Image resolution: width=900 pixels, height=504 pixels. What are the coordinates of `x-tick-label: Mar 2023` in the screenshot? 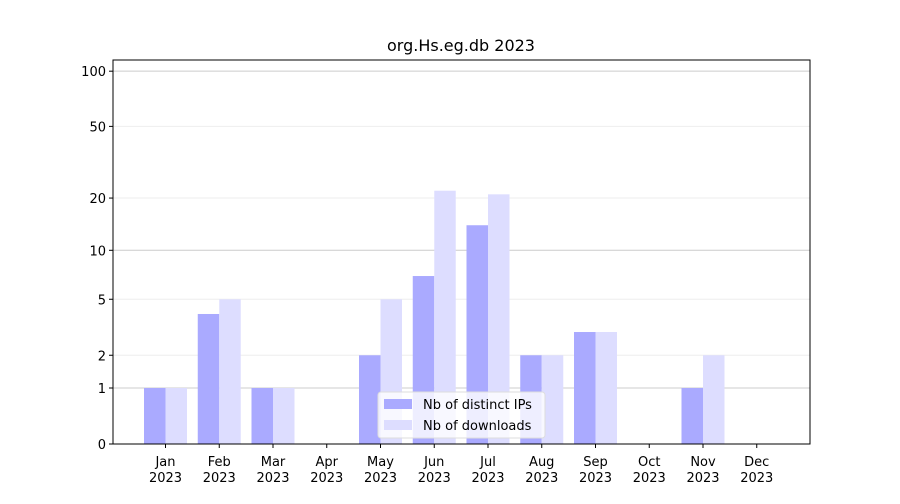 It's located at (272, 470).